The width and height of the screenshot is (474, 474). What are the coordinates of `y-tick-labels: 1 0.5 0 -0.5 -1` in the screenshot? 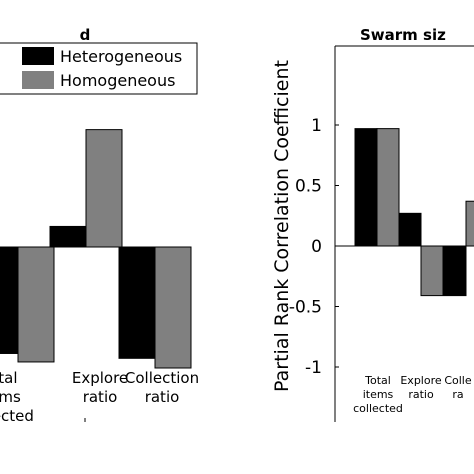 It's located at (314, 247).